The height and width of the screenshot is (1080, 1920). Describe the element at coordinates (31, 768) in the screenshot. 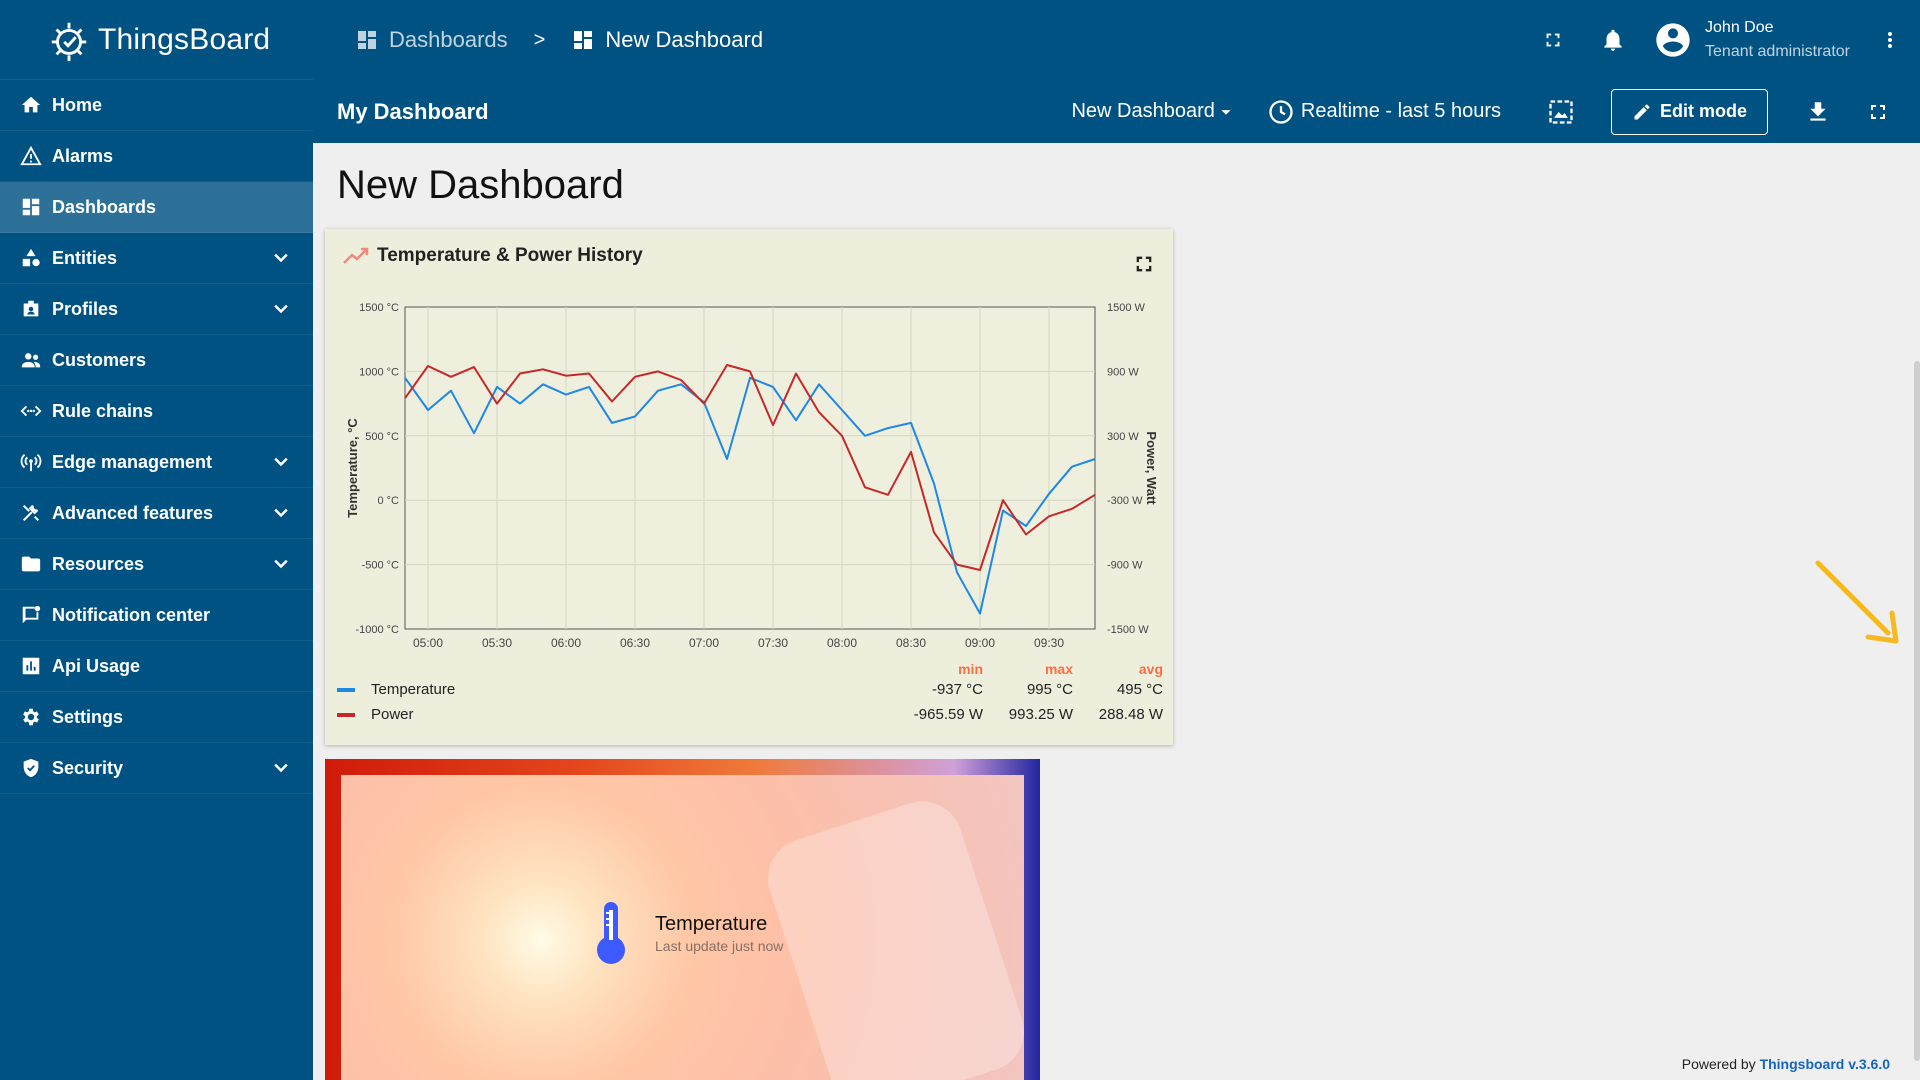

I see `shield-icon` at that location.